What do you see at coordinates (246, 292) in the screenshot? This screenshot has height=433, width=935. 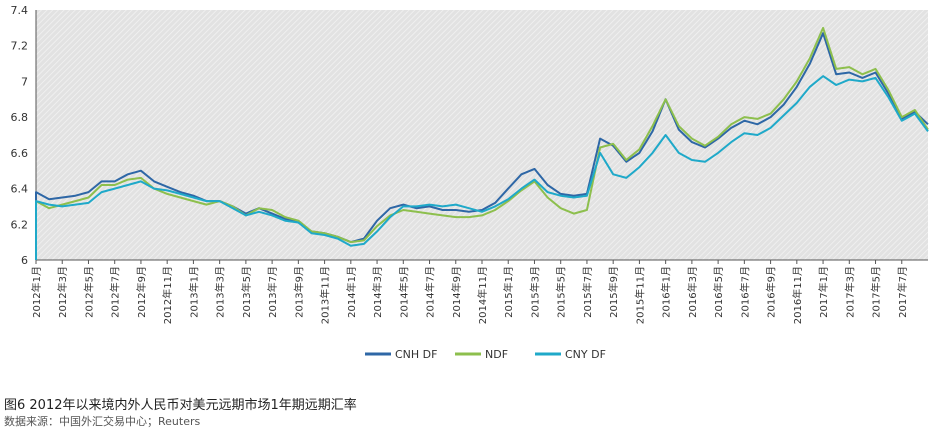 I see `x-tick-label: 2013年5月` at bounding box center [246, 292].